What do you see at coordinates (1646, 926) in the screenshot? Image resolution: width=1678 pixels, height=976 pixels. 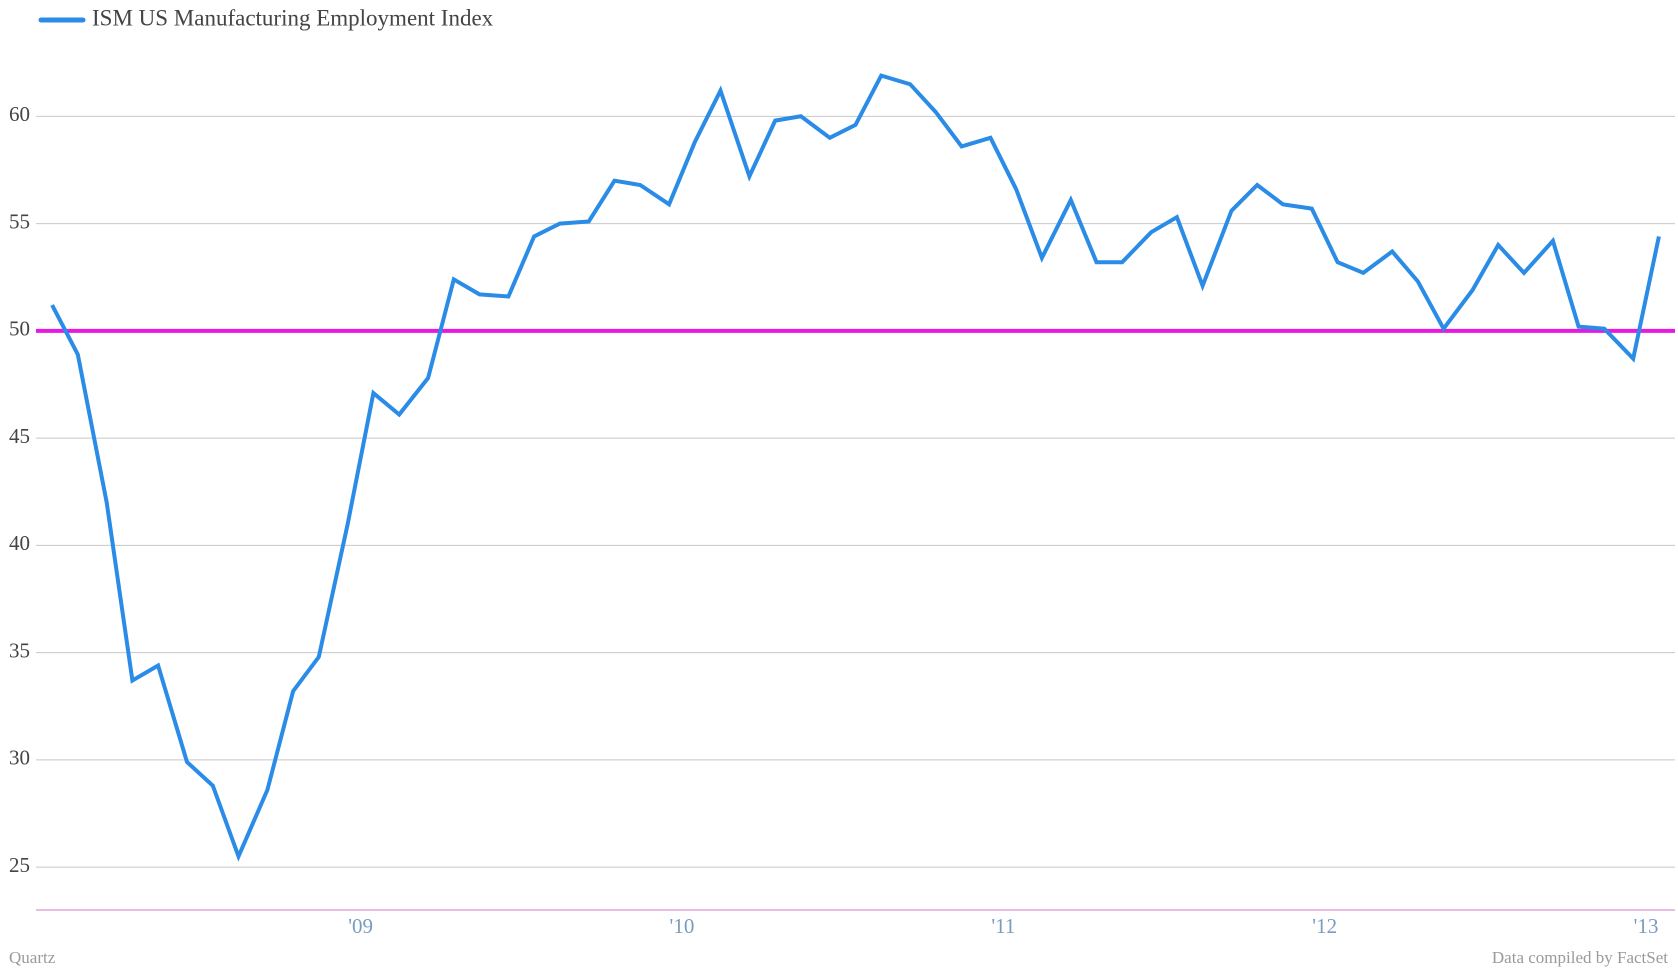 I see `x-tick-label: '13` at bounding box center [1646, 926].